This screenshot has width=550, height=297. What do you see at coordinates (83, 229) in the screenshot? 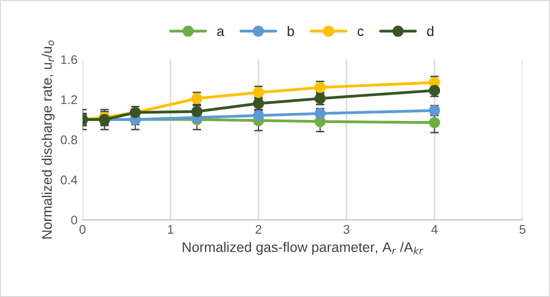
I see `x-tick-label: 0` at bounding box center [83, 229].